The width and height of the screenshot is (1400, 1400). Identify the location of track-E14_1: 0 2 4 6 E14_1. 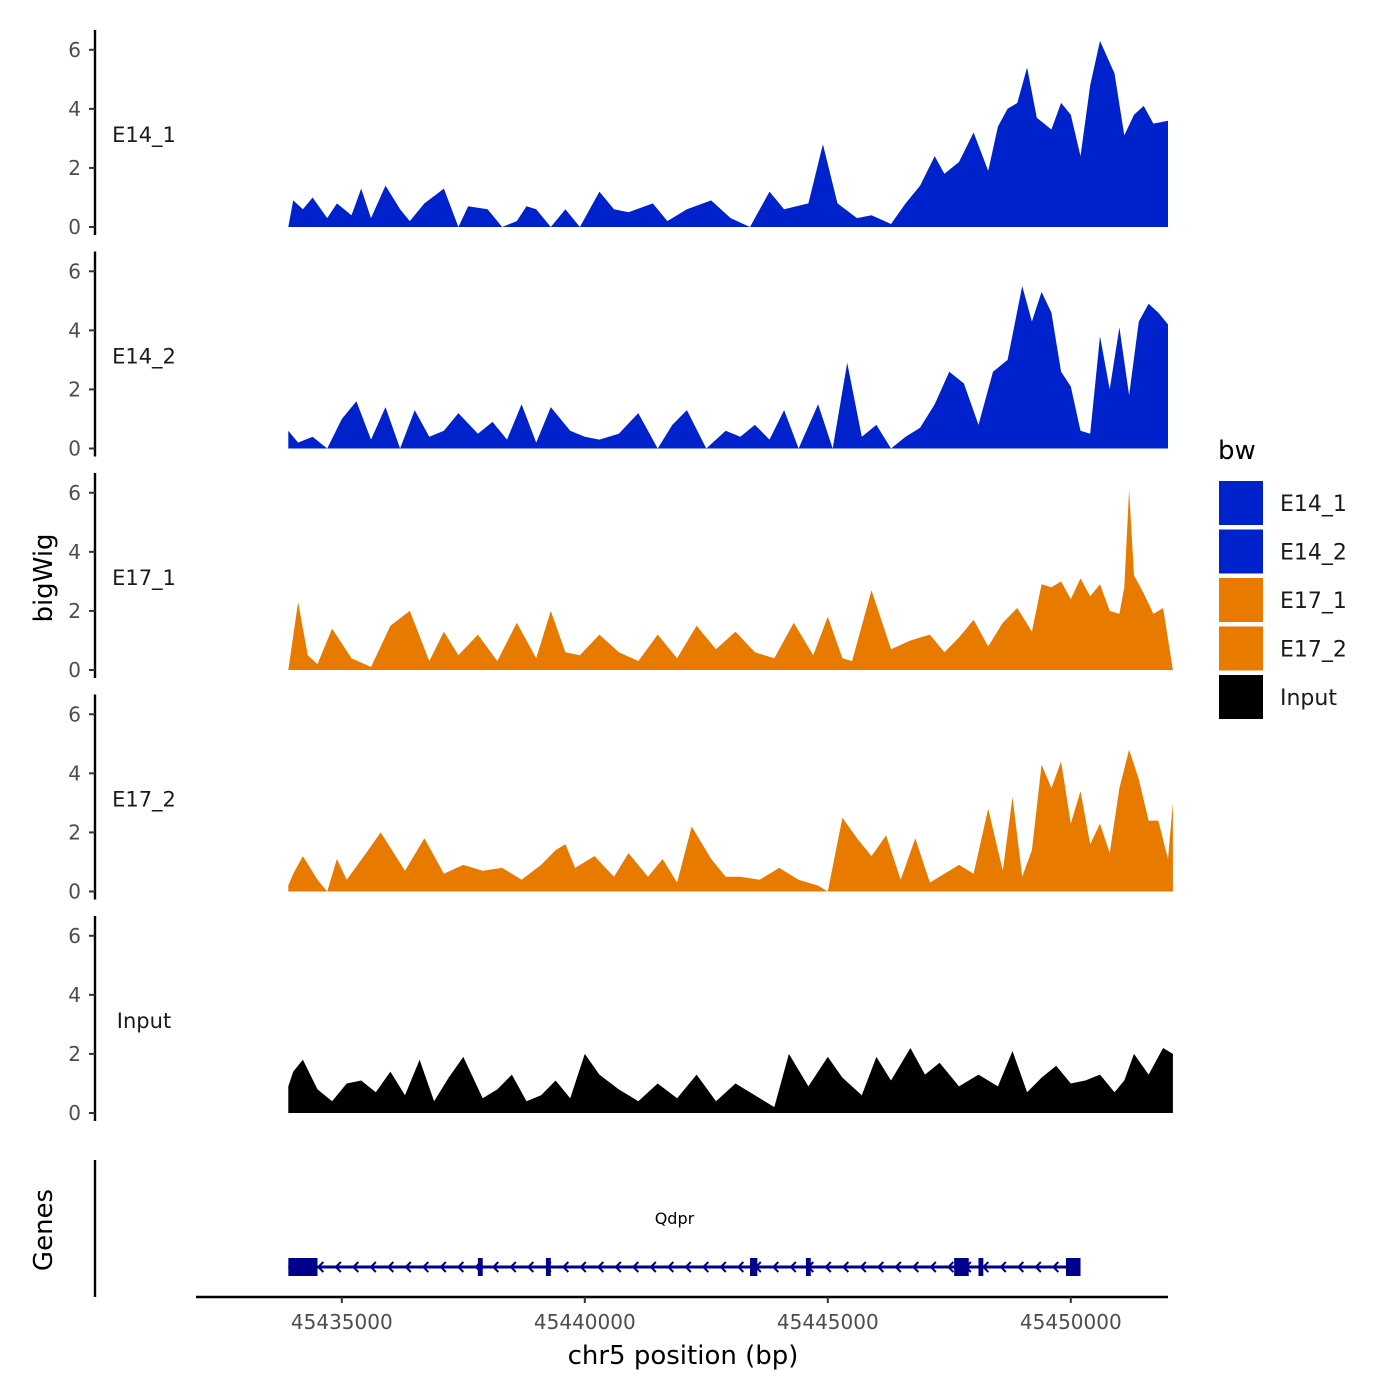
(618, 134).